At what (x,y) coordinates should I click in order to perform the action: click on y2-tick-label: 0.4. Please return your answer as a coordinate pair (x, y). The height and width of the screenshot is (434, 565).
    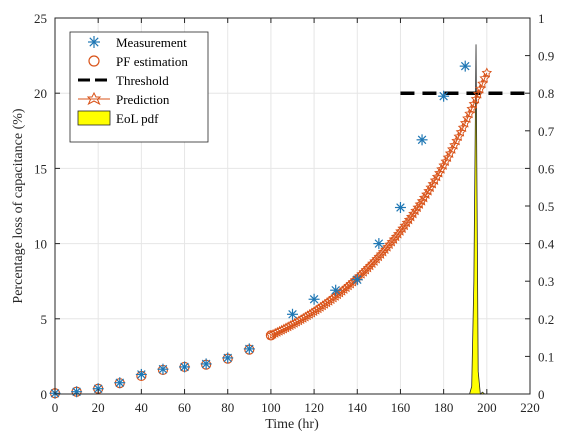
    Looking at the image, I should click on (546, 244).